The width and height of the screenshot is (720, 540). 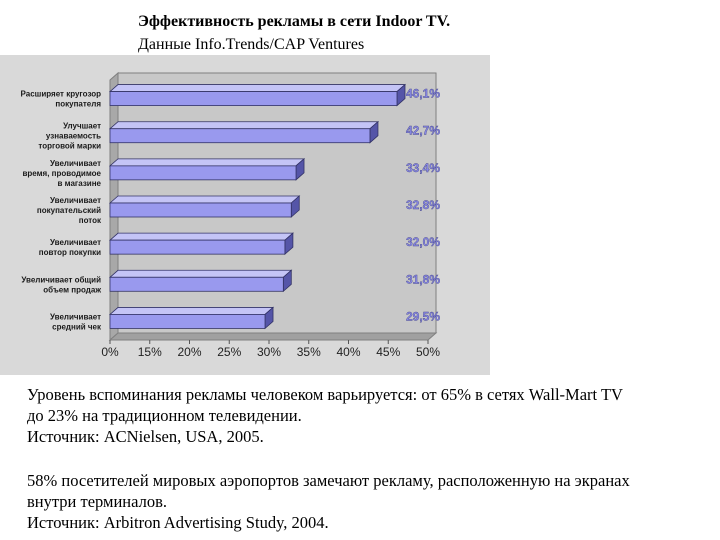 I want to click on bar-value-label: 29,5%, so click(x=423, y=316).